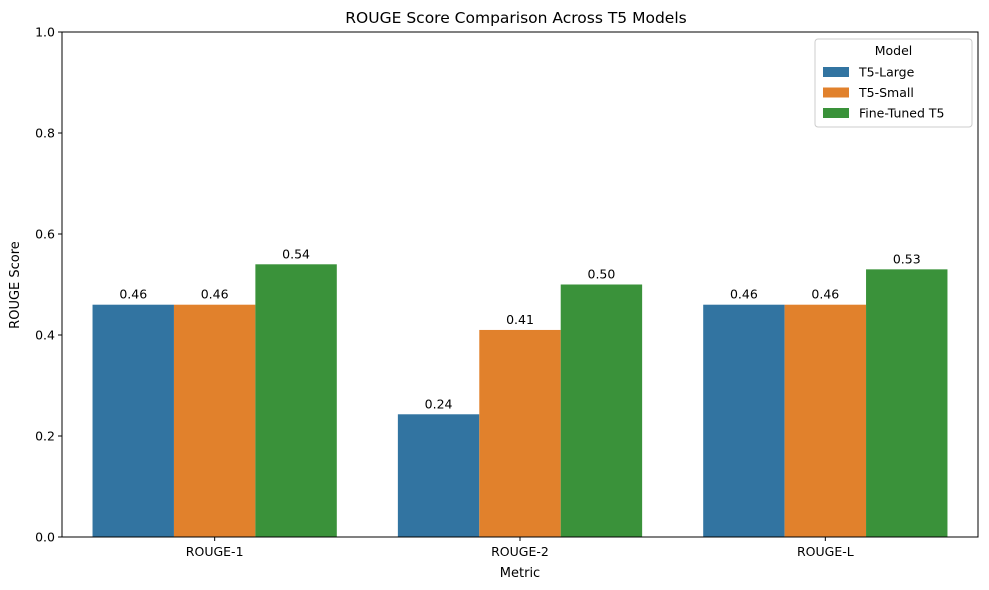  I want to click on data-label: 0.50, so click(602, 274).